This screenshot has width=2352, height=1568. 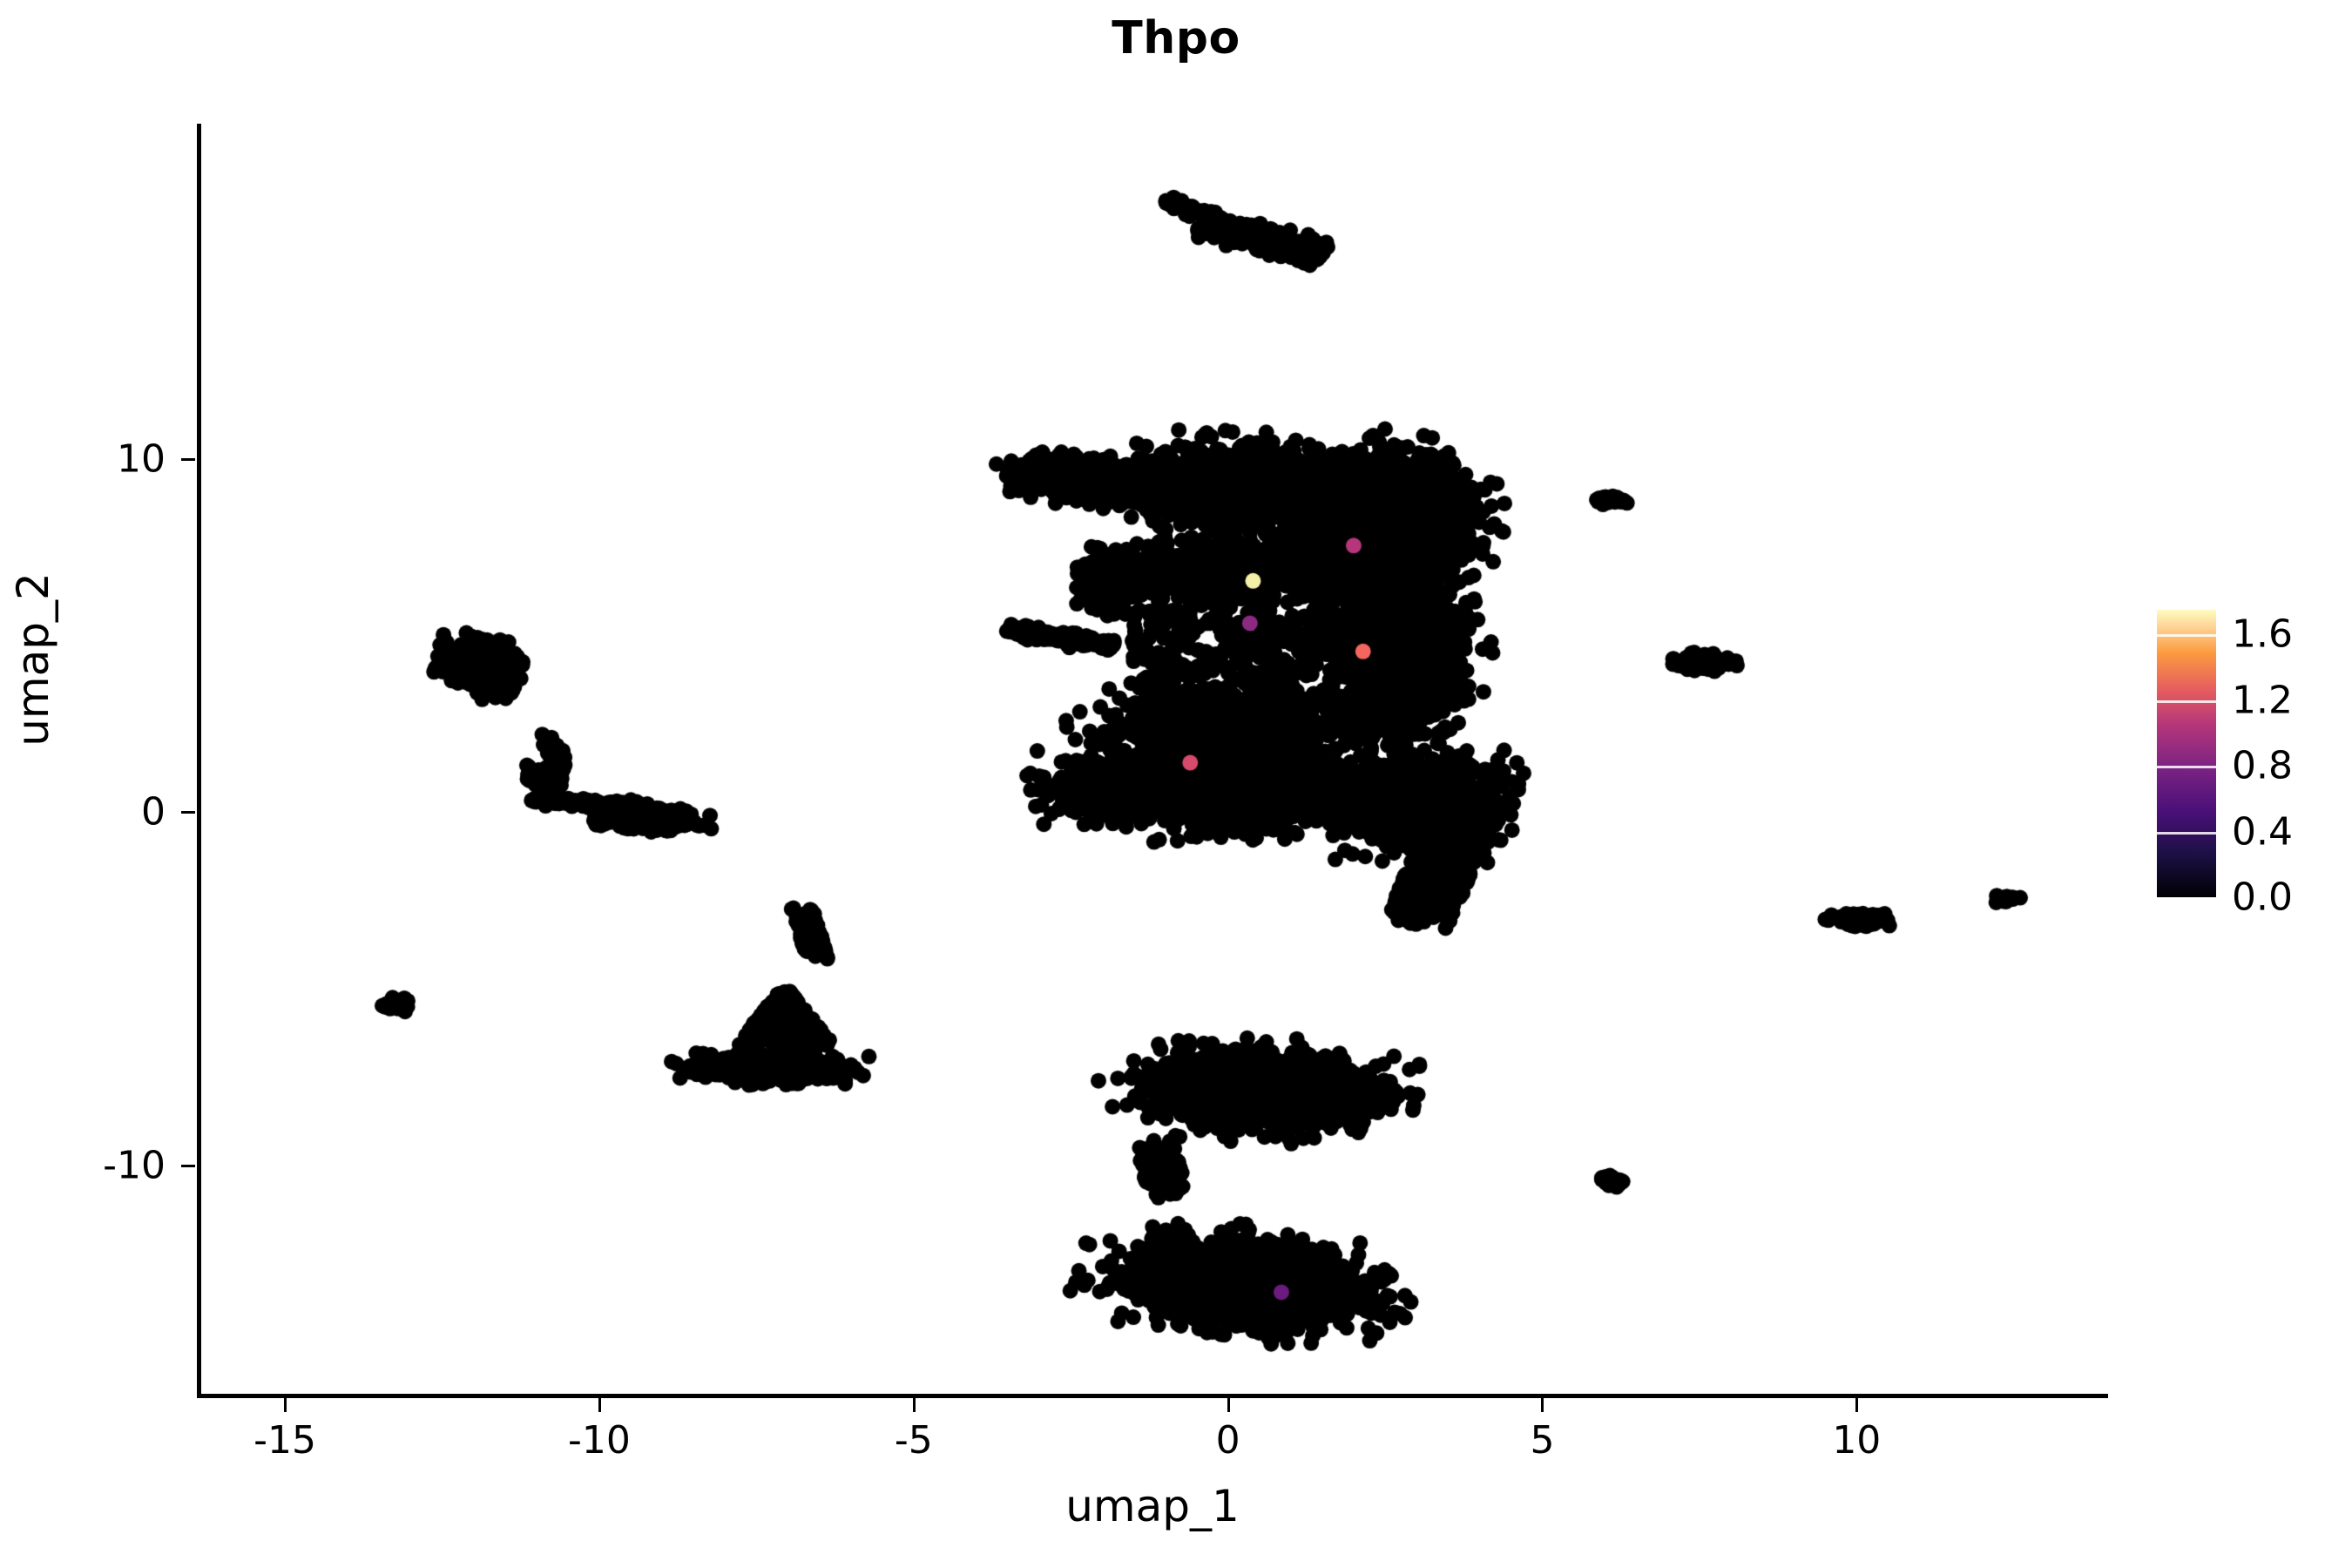 I want to click on colorbar-tick-label: 1.2, so click(x=2262, y=700).